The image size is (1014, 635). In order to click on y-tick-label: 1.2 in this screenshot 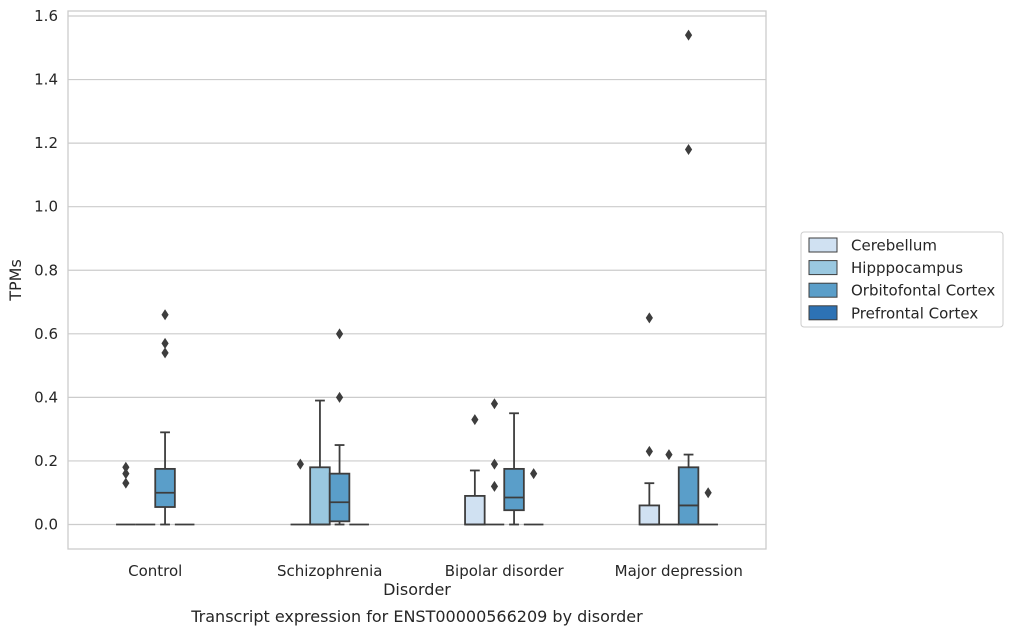, I will do `click(46, 143)`.